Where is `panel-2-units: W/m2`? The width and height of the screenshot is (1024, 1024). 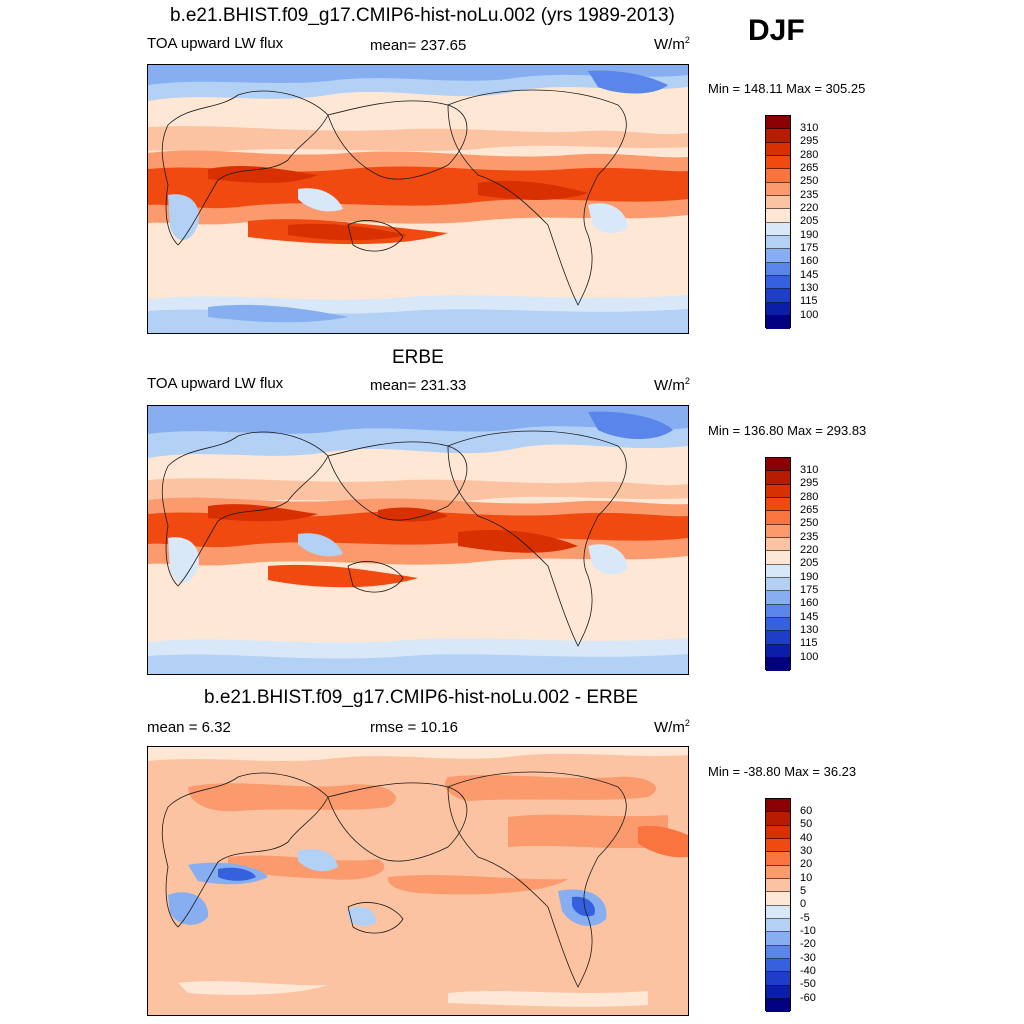
panel-2-units: W/m2 is located at coordinates (672, 385).